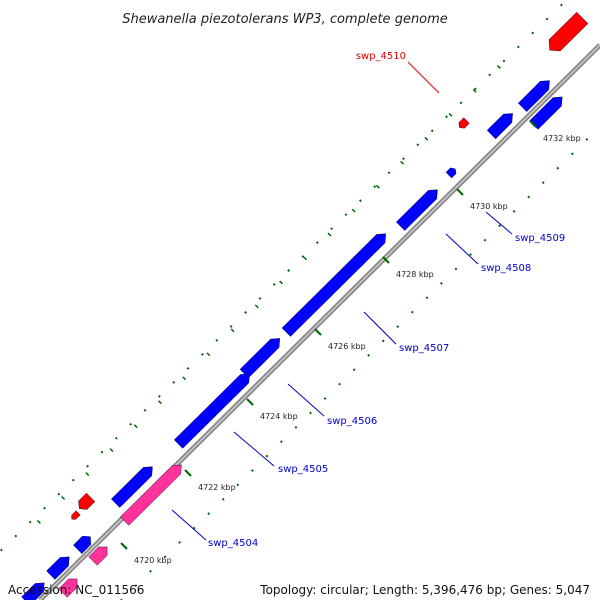  What do you see at coordinates (546, 113) in the screenshot?
I see `gene-arrow-c` at bounding box center [546, 113].